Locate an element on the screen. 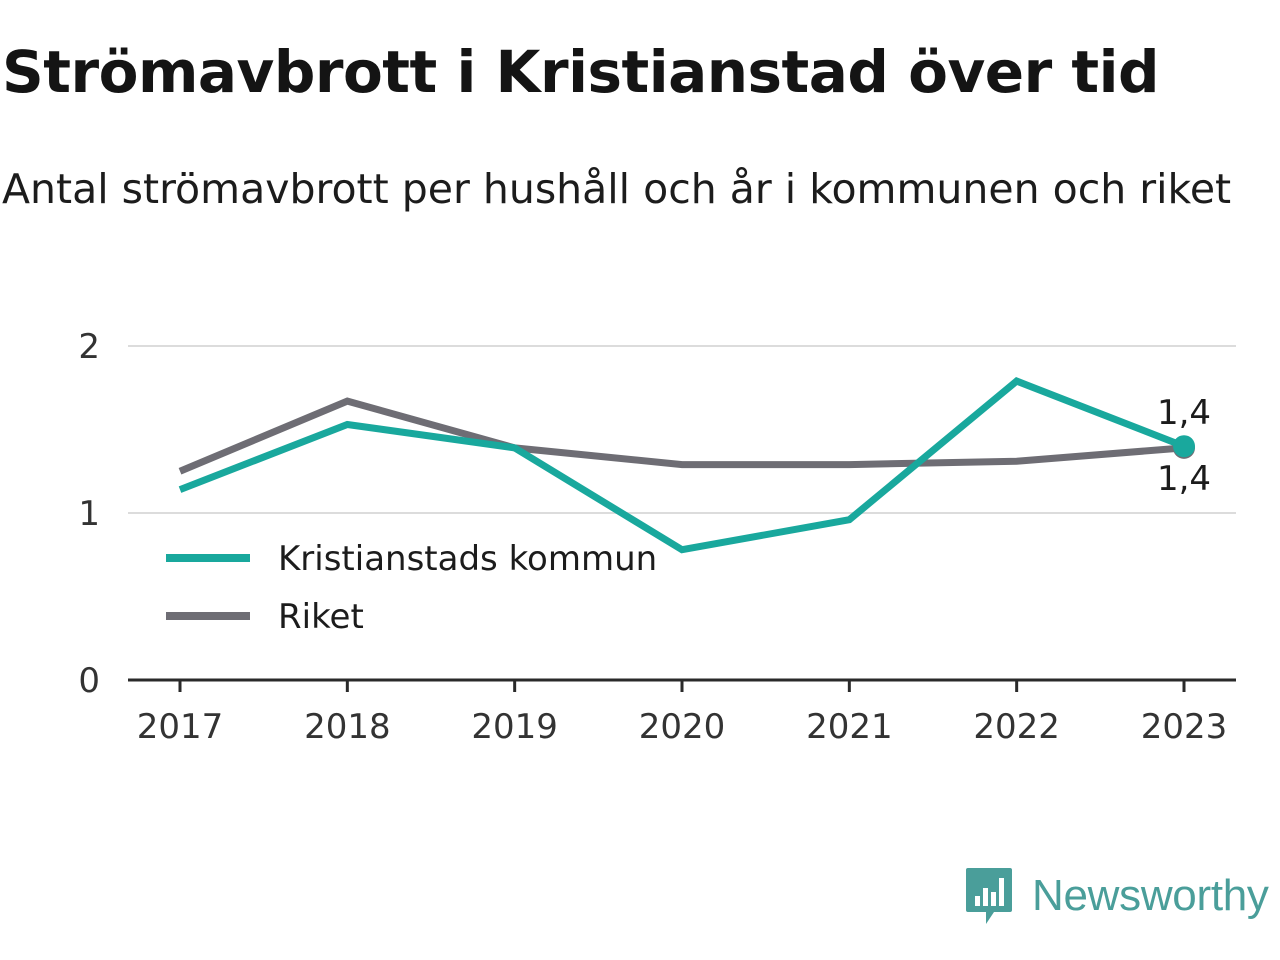 This screenshot has height=960, width=1280. legend-item: Riket is located at coordinates (265, 617).